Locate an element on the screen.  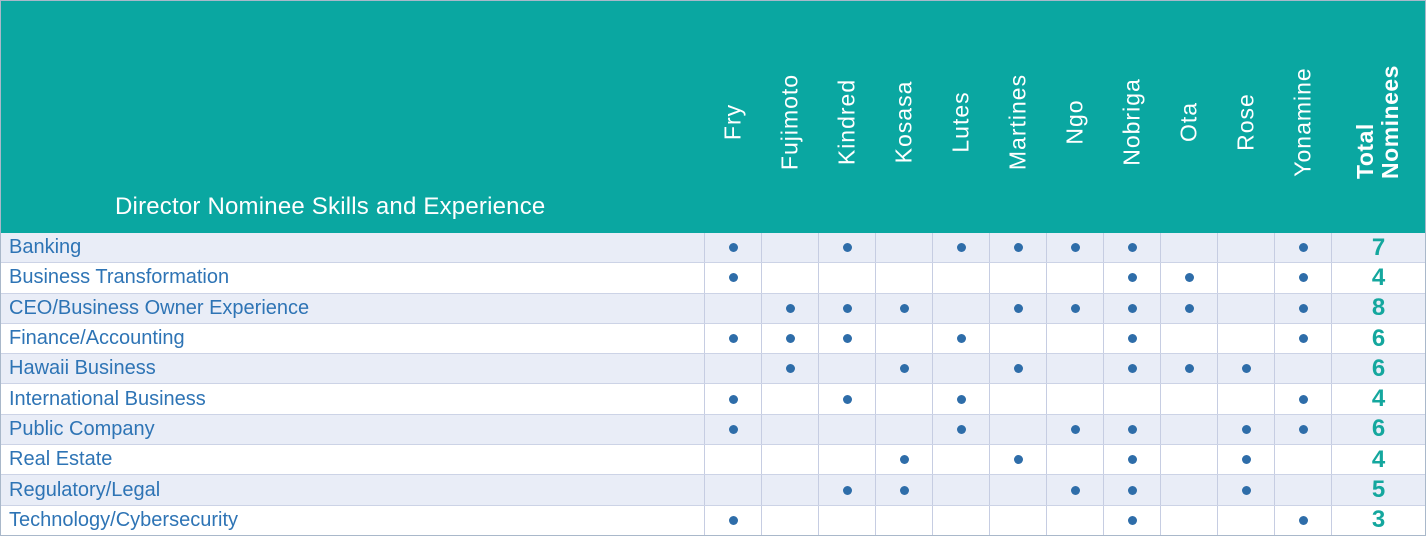
column-header-label: Martines is located at coordinates (1017, 122).